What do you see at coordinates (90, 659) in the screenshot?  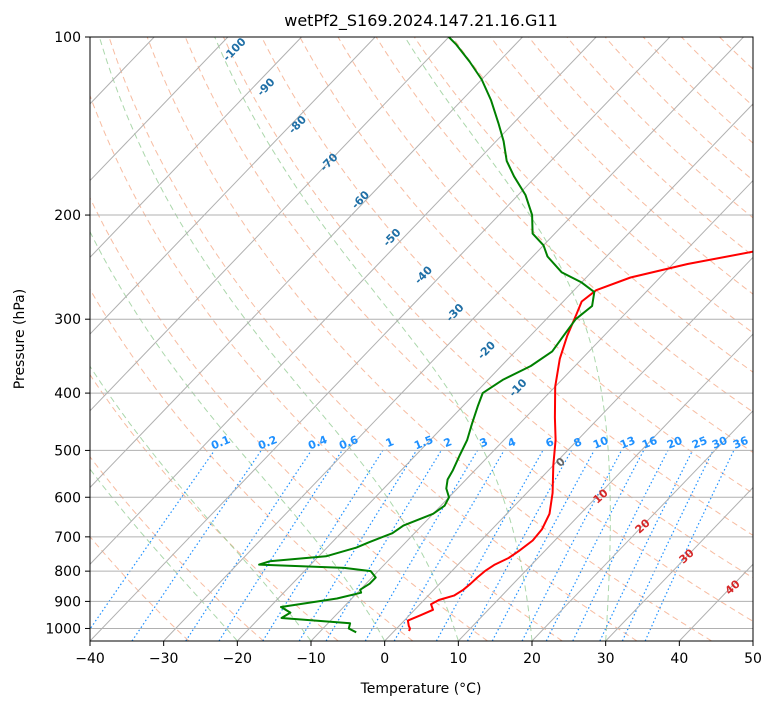 I see `x-tick-label: −40` at bounding box center [90, 659].